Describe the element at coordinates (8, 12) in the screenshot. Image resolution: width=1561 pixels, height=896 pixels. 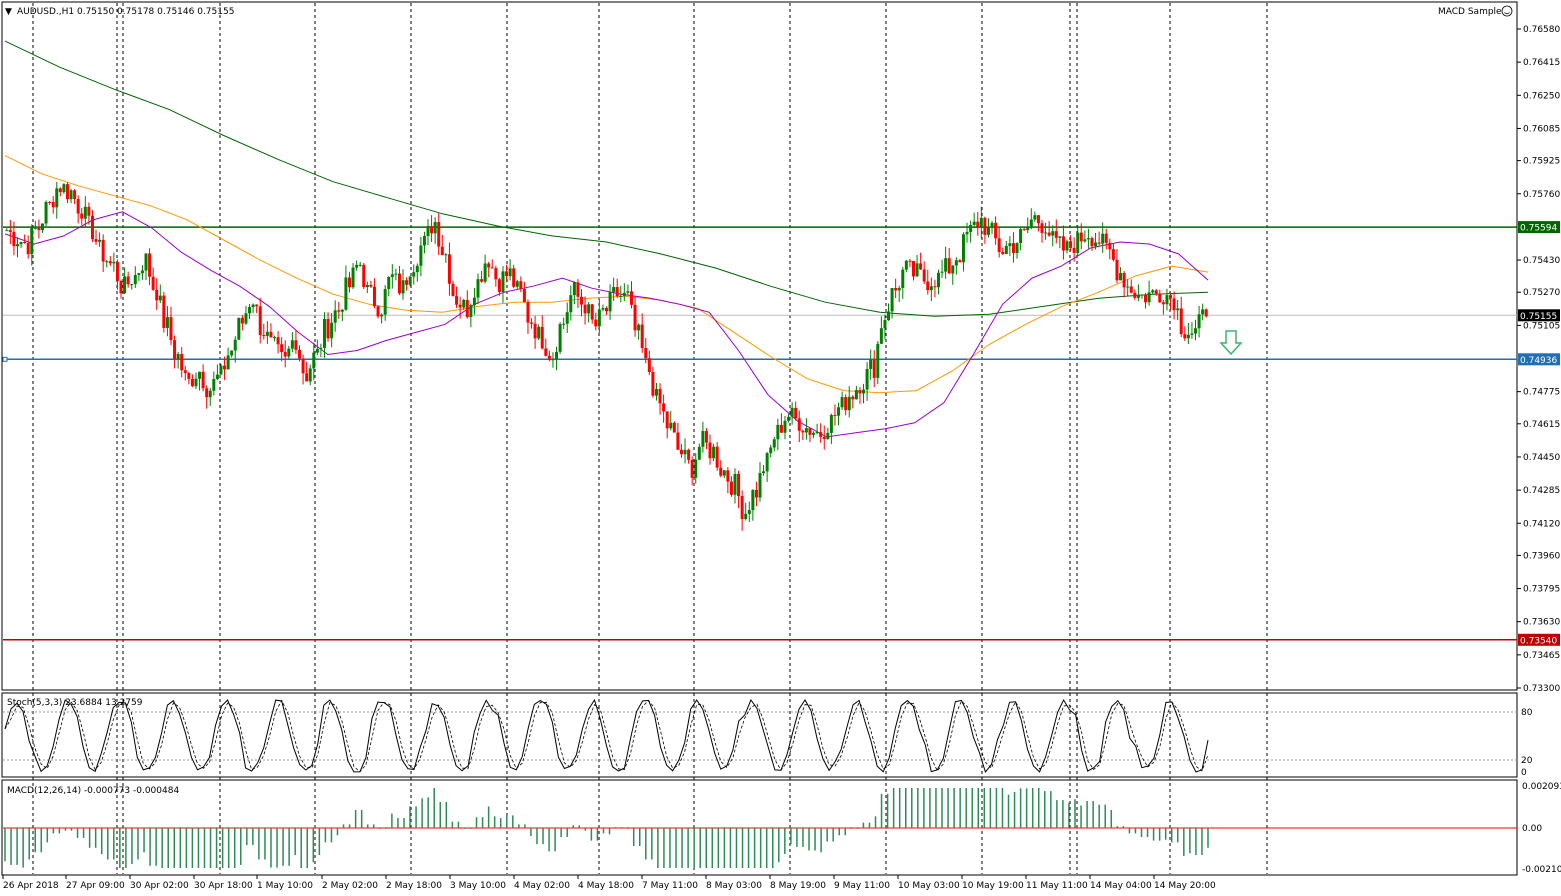
I see `symbol-dropdown-icon: ▼` at that location.